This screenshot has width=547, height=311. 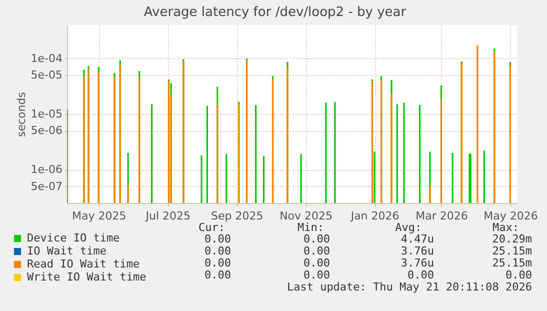 What do you see at coordinates (375, 216) in the screenshot?
I see `x-tick-label: Jan 2026` at bounding box center [375, 216].